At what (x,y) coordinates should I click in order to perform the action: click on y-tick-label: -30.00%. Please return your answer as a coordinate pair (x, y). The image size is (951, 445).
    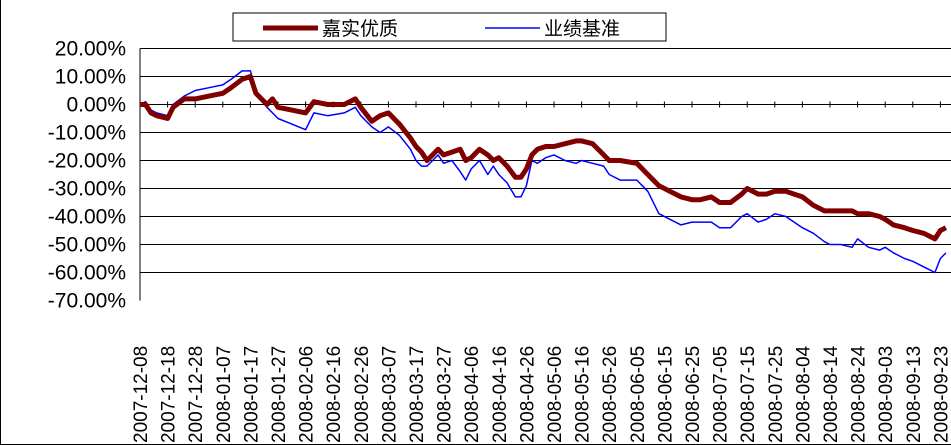
    Looking at the image, I should click on (87, 189).